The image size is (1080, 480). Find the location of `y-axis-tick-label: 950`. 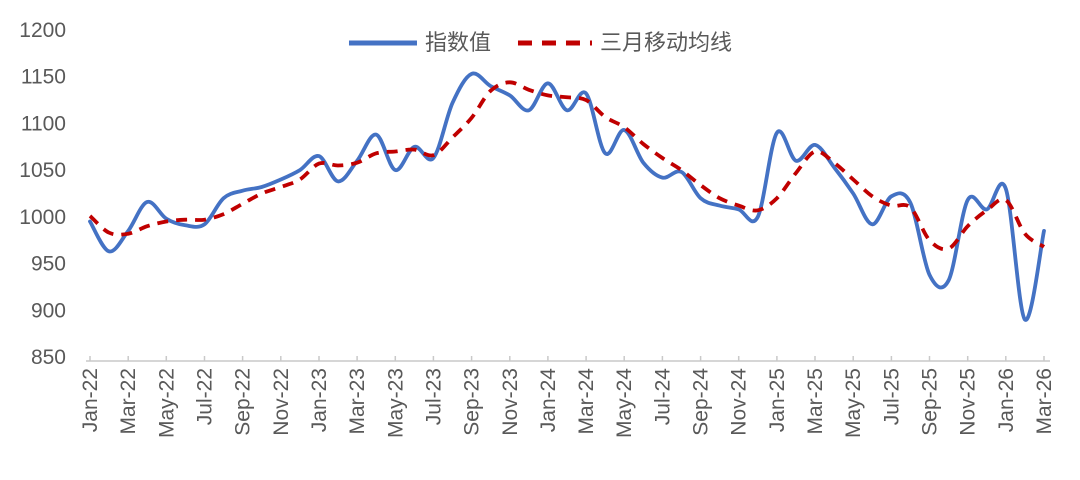

y-axis-tick-label: 950 is located at coordinates (48, 264).